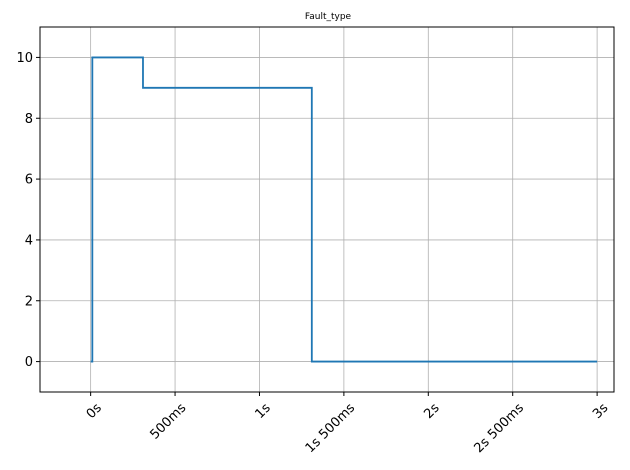 This screenshot has width=630, height=470. What do you see at coordinates (600, 410) in the screenshot?
I see `x-tick-label: 3s` at bounding box center [600, 410].